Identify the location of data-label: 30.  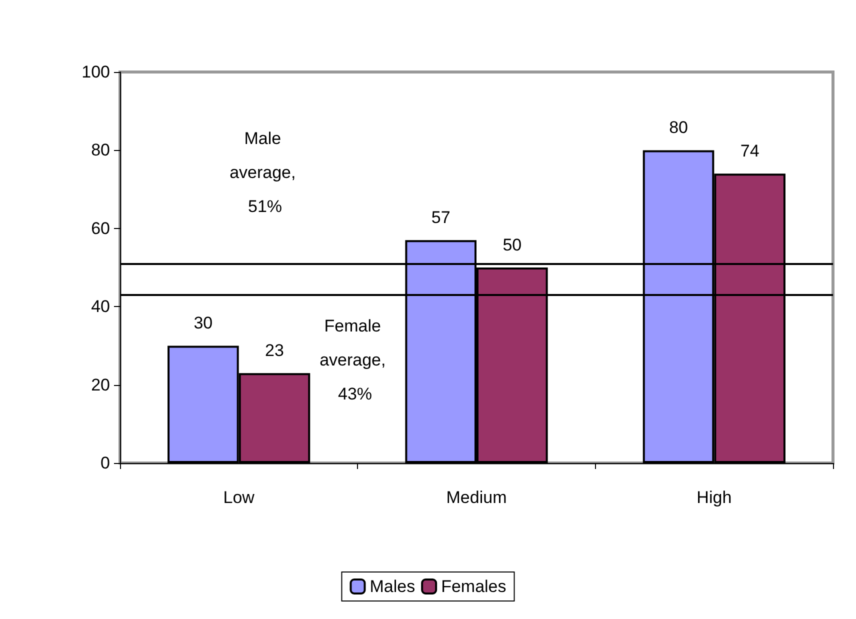
(203, 323).